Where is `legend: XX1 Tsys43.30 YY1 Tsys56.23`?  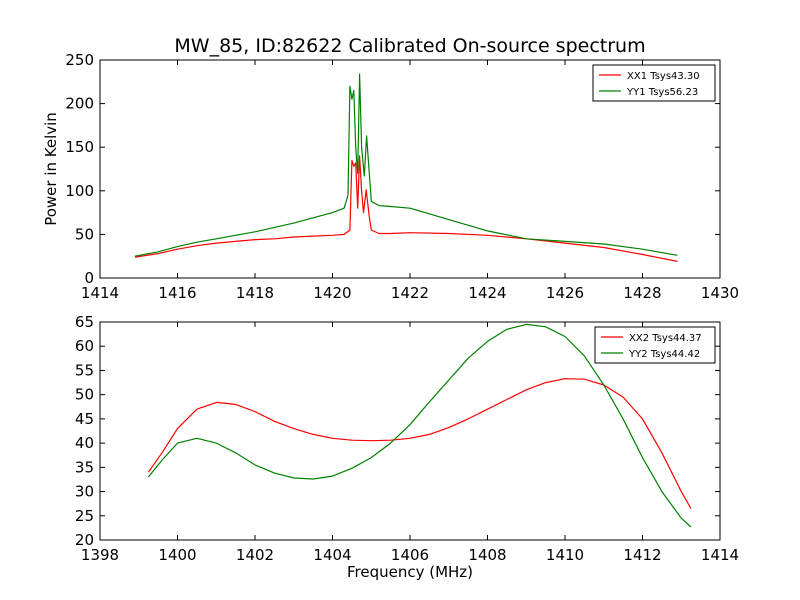
legend: XX1 Tsys43.30 YY1 Tsys56.23 is located at coordinates (654, 83).